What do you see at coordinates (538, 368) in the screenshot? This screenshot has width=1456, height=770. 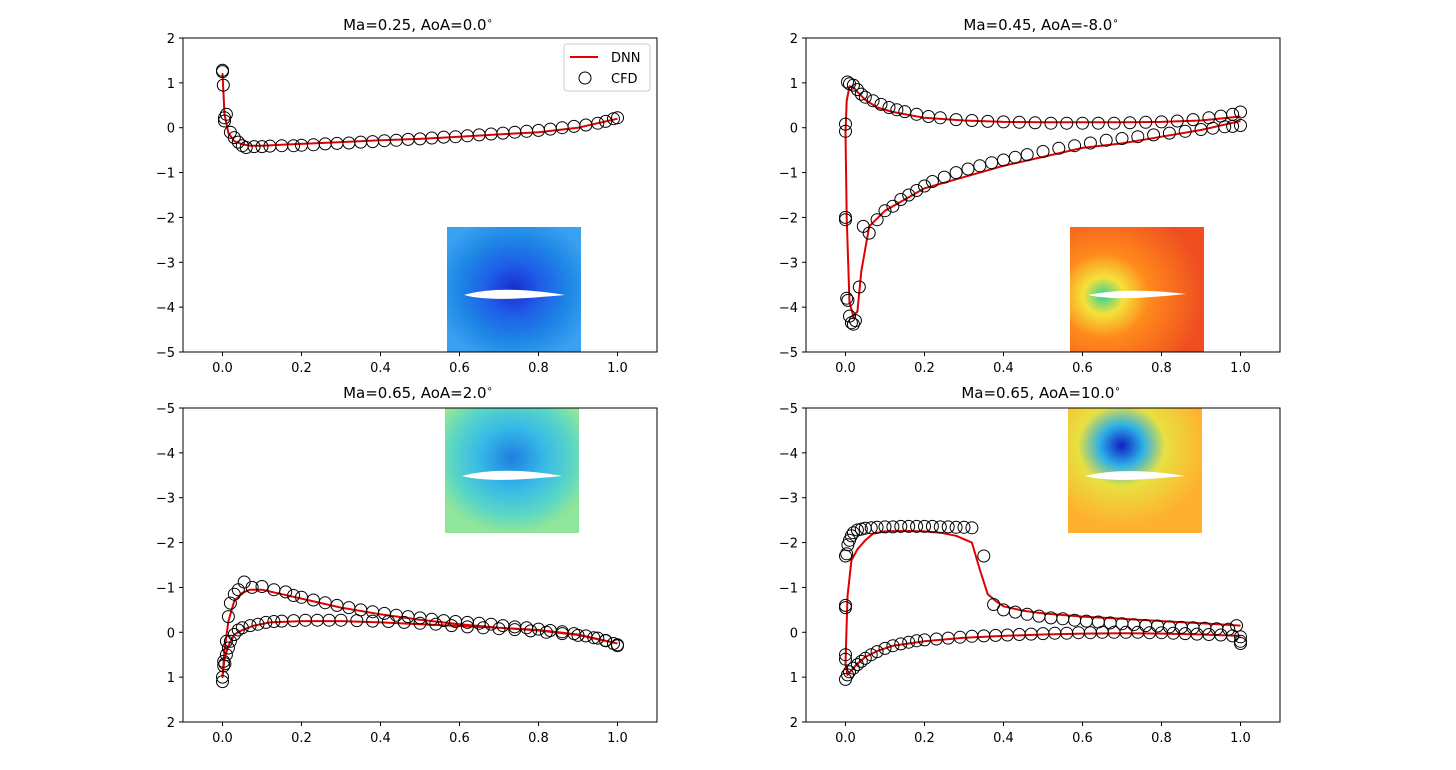 I see `x-tick-label: 0.8` at bounding box center [538, 368].